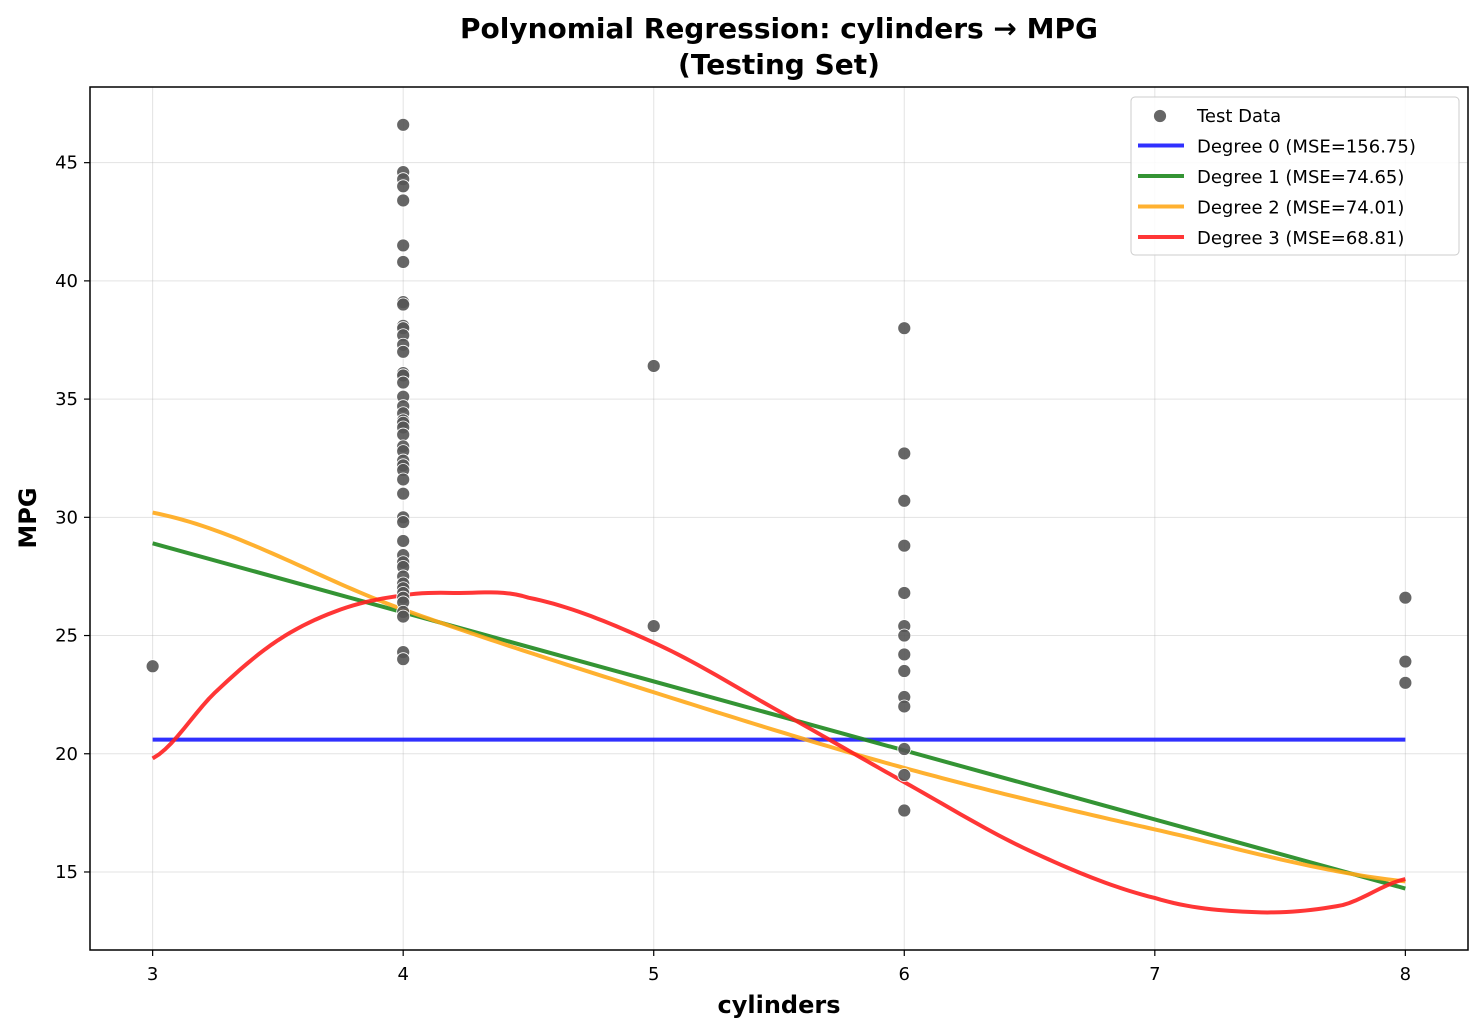  What do you see at coordinates (1300, 177) in the screenshot?
I see `legend-label-degree-1: Degree 1 (MSE=74.65)` at bounding box center [1300, 177].